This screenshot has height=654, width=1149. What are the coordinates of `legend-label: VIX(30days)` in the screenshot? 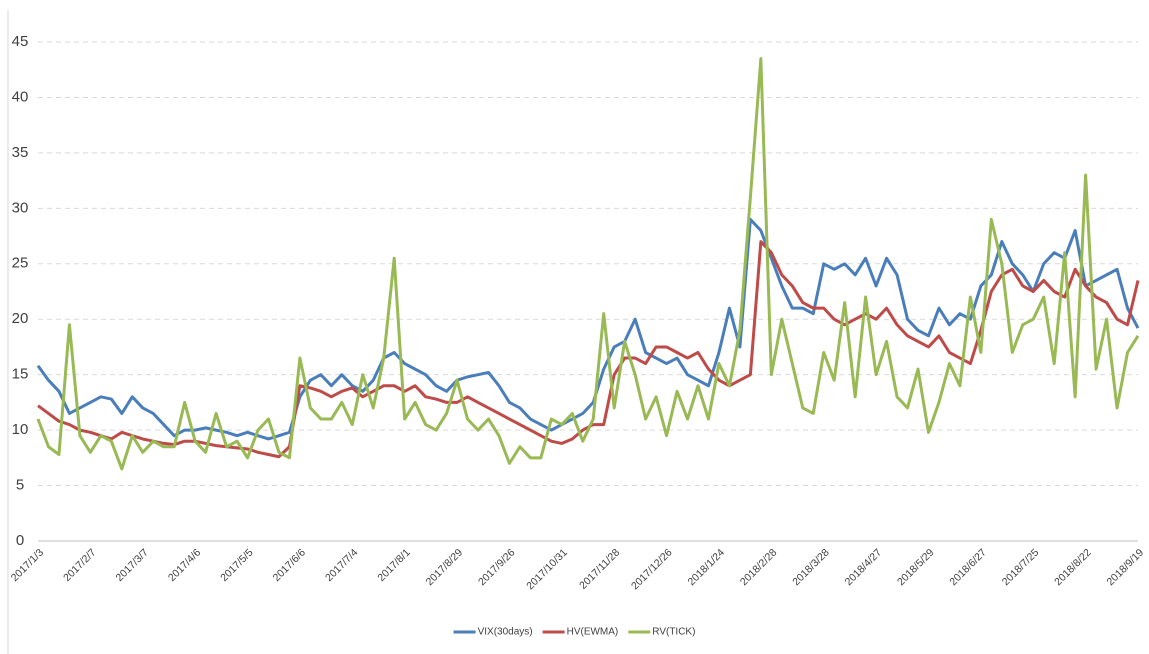 It's located at (505, 632).